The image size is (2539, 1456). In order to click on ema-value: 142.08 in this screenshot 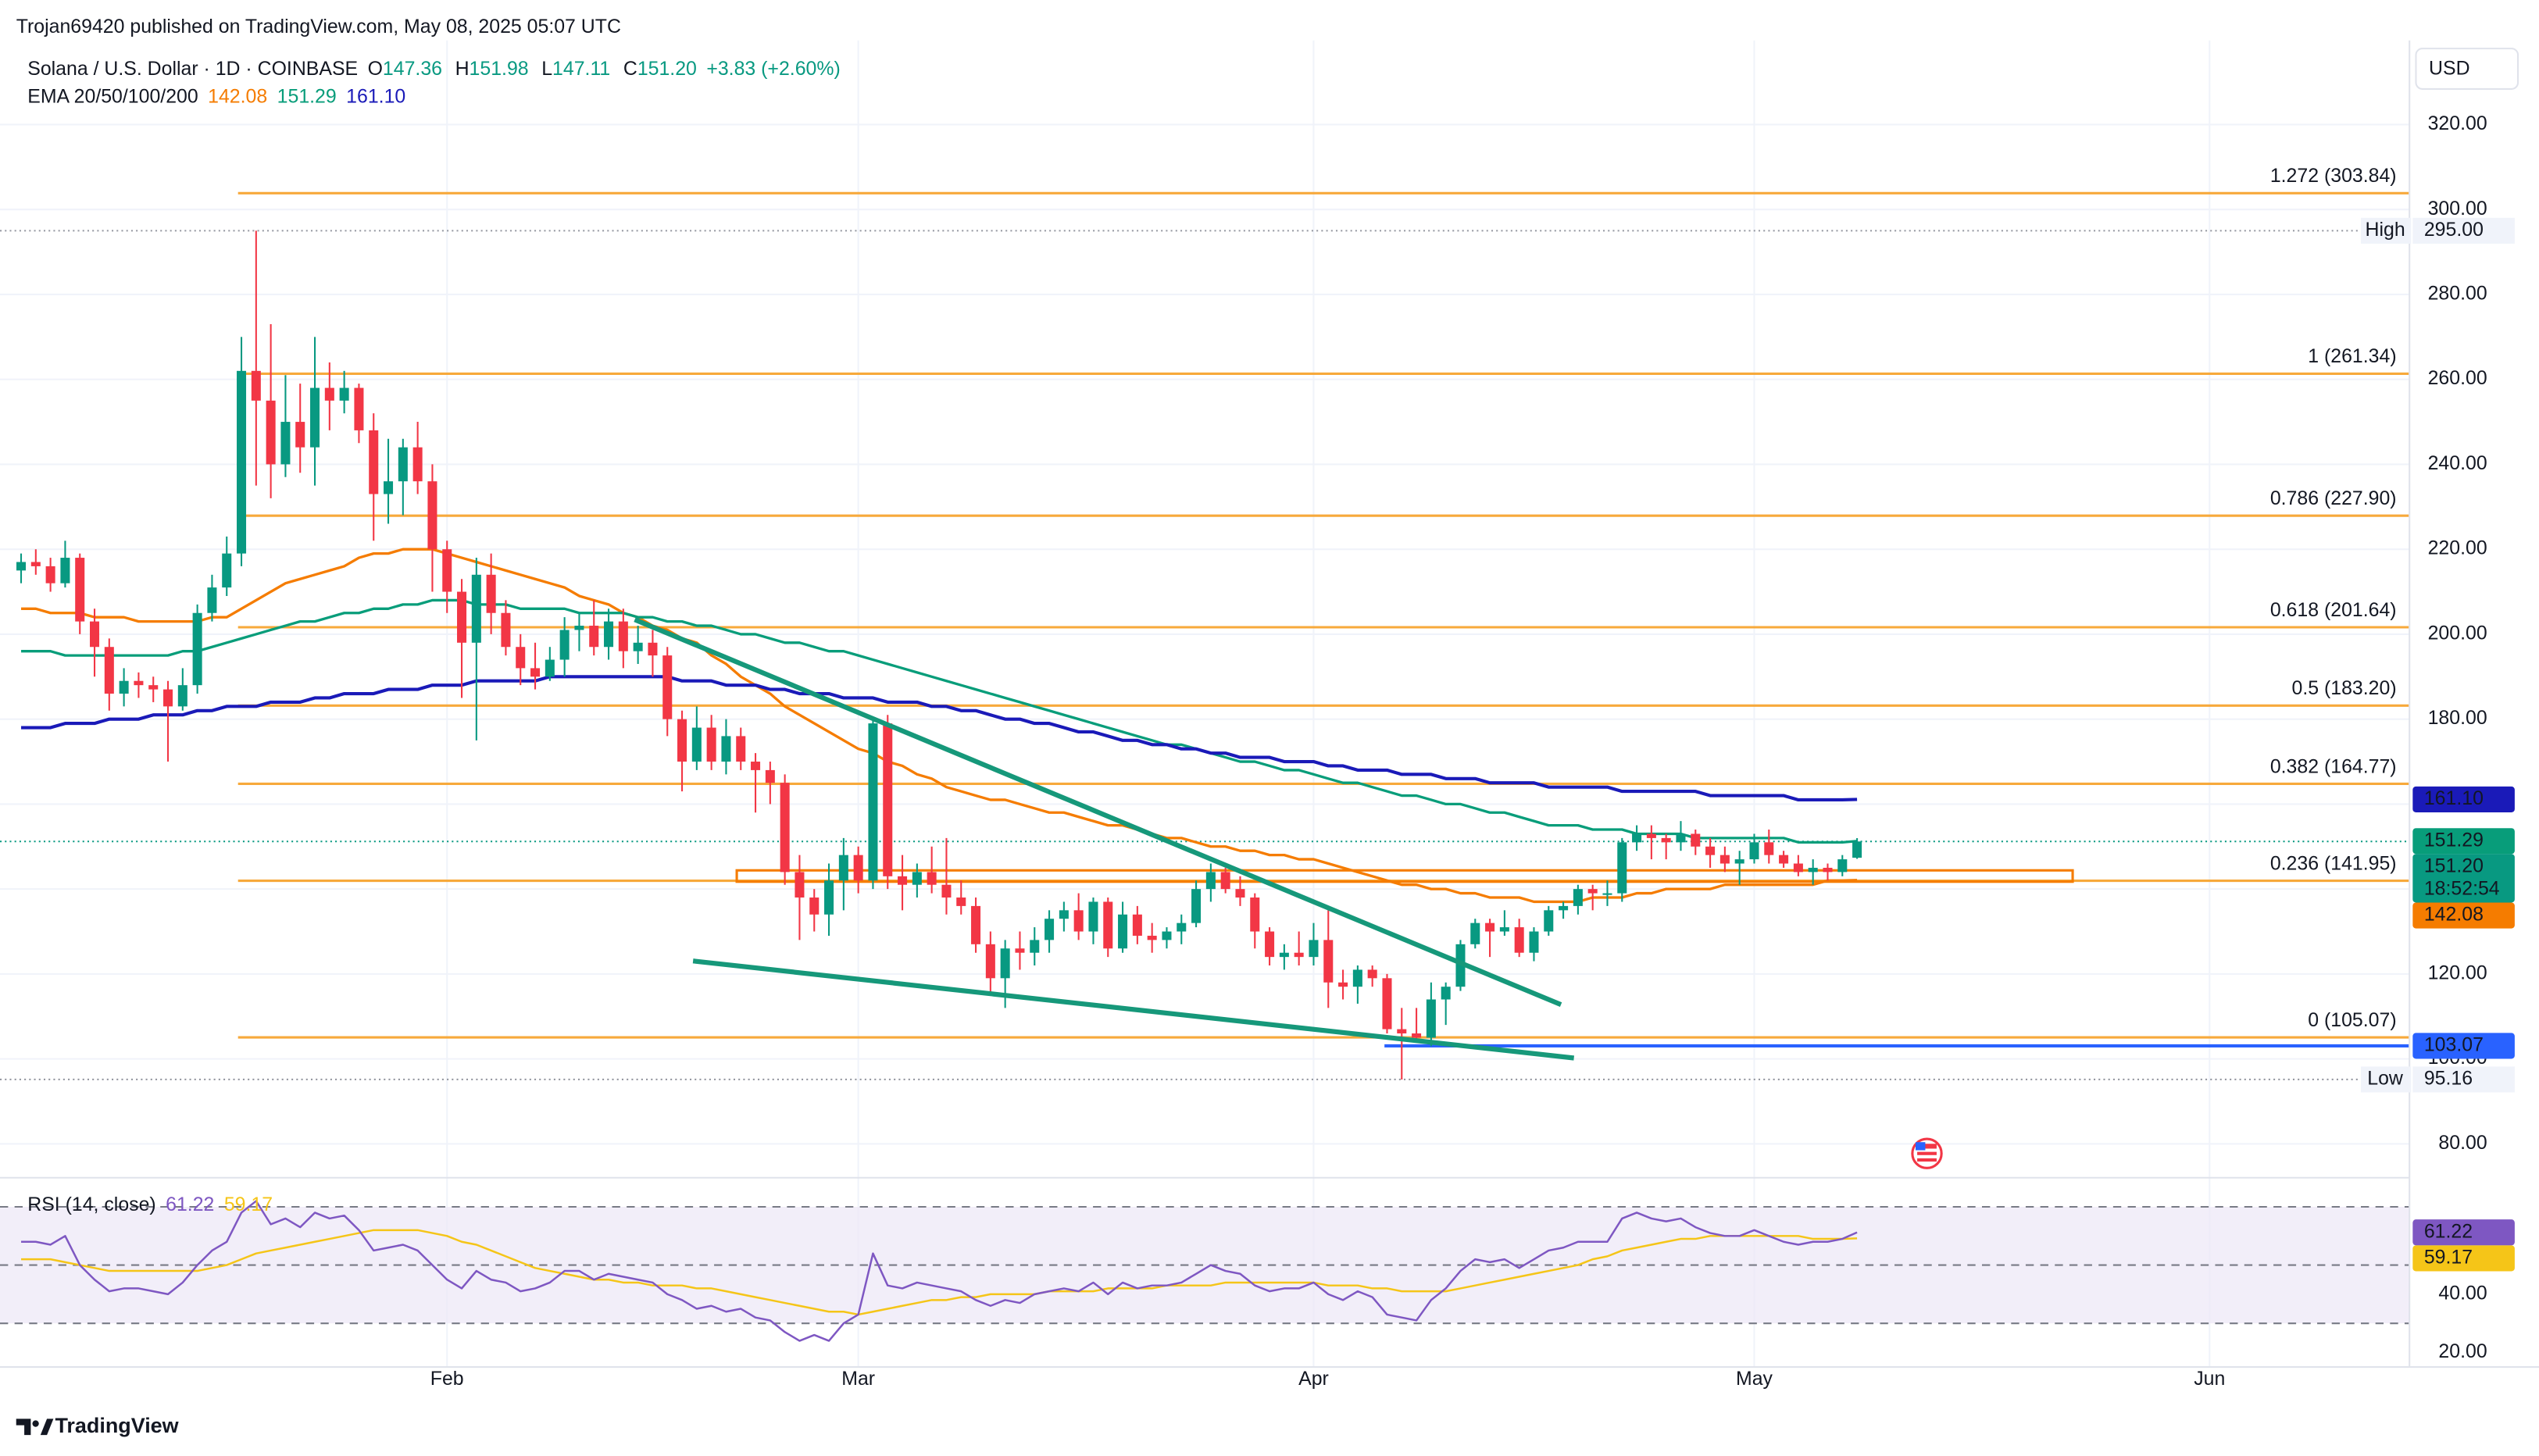, I will do `click(237, 96)`.